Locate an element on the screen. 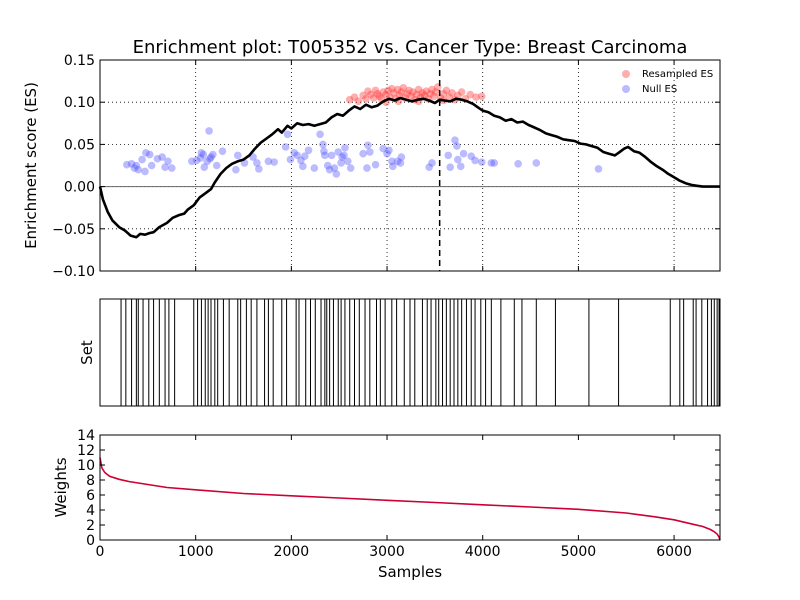 The height and width of the screenshot is (600, 800). es-ytick-label-3: 0.05 is located at coordinates (79, 145).